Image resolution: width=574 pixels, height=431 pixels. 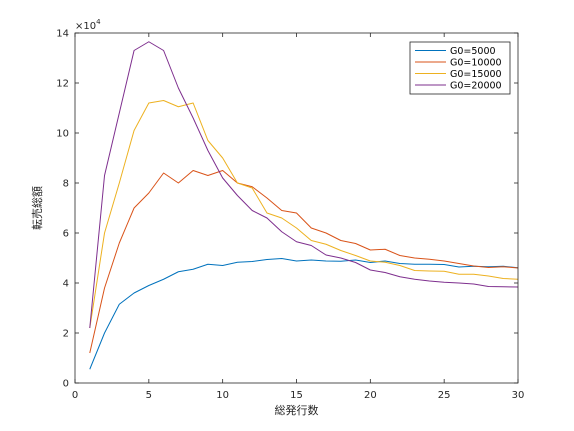 What do you see at coordinates (476, 63) in the screenshot?
I see `legend-label-2: G0=10000` at bounding box center [476, 63].